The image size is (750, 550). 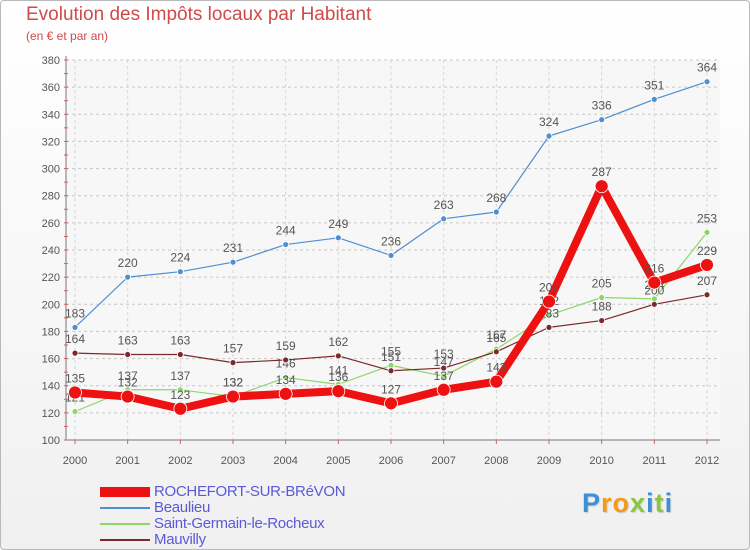 I want to click on x-tick-label: 2007, so click(x=443, y=461).